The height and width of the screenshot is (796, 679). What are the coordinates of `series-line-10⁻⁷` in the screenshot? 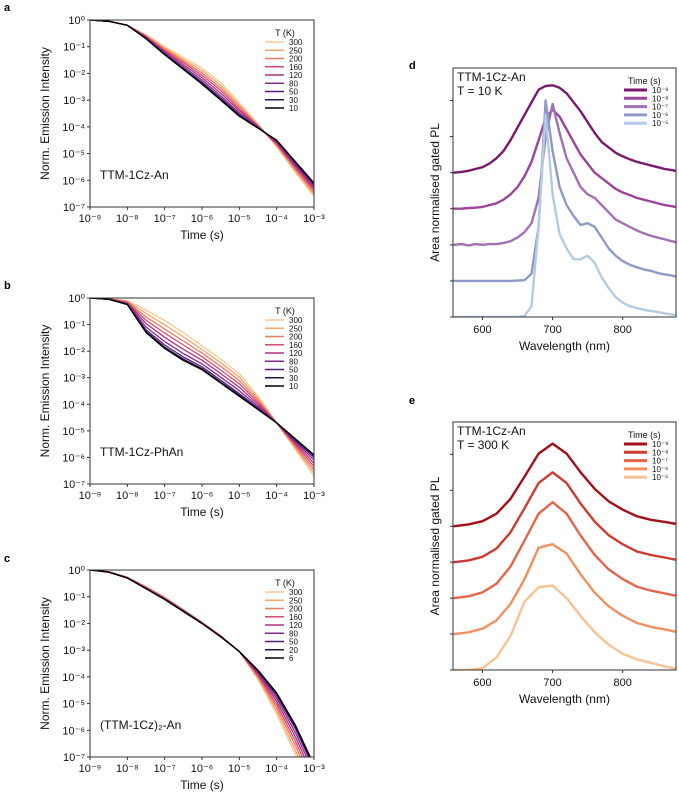 It's located at (564, 550).